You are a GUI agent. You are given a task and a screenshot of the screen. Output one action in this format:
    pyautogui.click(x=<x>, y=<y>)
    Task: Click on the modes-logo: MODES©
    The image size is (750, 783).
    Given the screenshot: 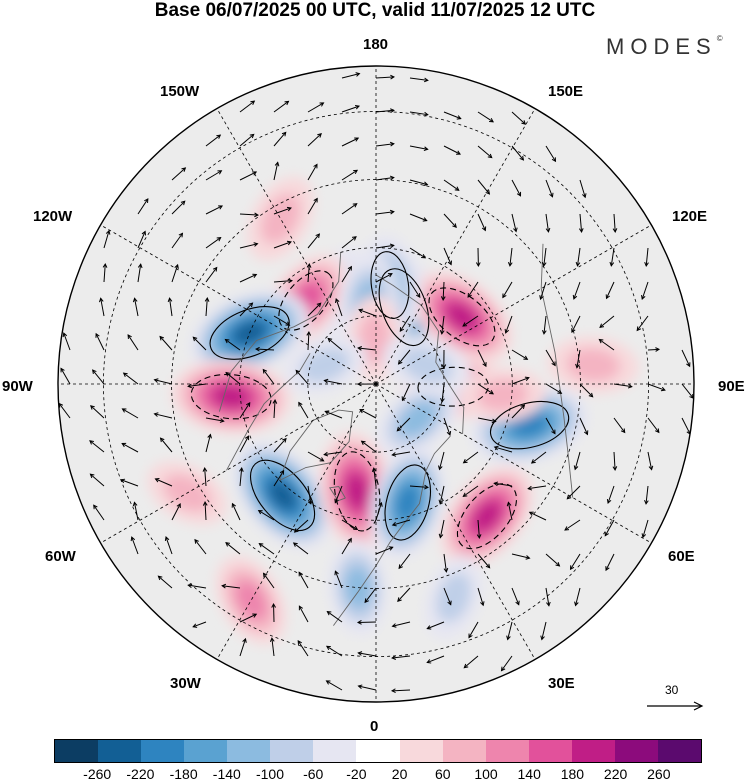 What is the action you would take?
    pyautogui.click(x=664, y=47)
    